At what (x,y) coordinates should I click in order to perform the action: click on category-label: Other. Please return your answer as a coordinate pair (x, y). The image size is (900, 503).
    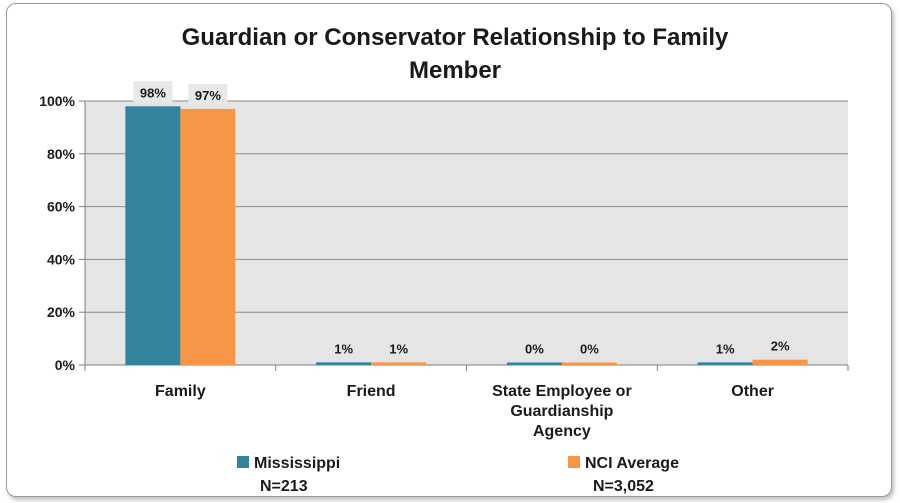
    Looking at the image, I should click on (752, 391).